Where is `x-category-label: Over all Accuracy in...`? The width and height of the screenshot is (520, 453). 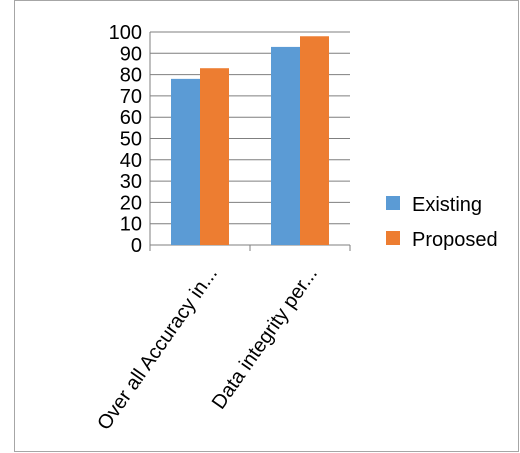
x-category-label: Over all Accuracy in... is located at coordinates (157, 348).